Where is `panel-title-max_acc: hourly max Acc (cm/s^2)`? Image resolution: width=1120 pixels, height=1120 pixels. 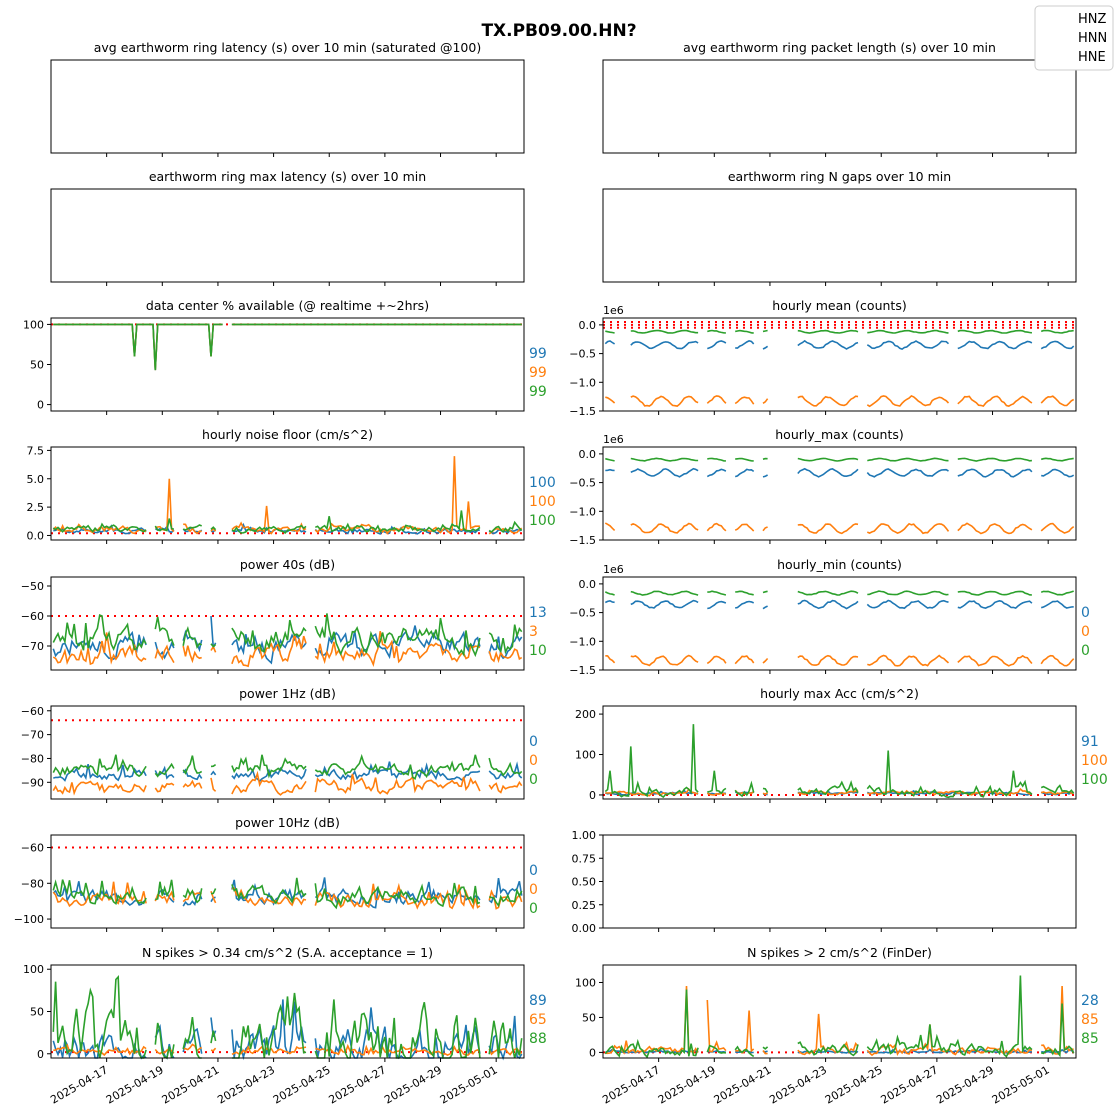
panel-title-max_acc: hourly max Acc (cm/s^2) is located at coordinates (839, 693).